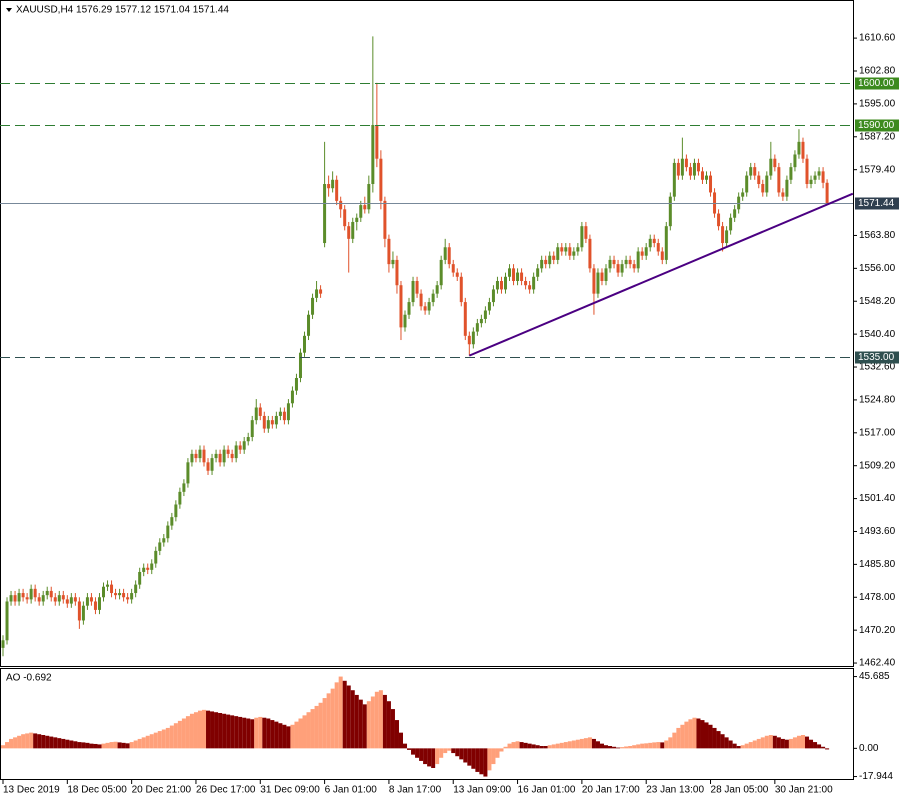 The width and height of the screenshot is (900, 800). Describe the element at coordinates (877, 38) in the screenshot. I see `y-tick-label: 1610.60` at that location.